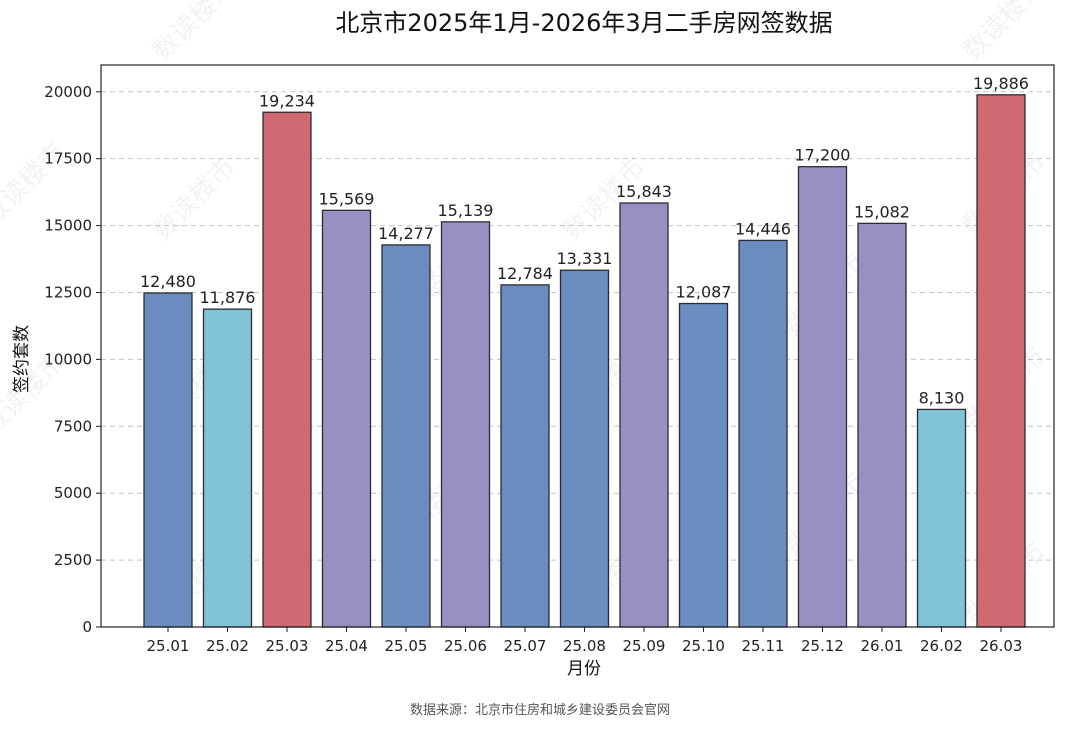  What do you see at coordinates (942, 397) in the screenshot?
I see `bar-value-label: 8,130` at bounding box center [942, 397].